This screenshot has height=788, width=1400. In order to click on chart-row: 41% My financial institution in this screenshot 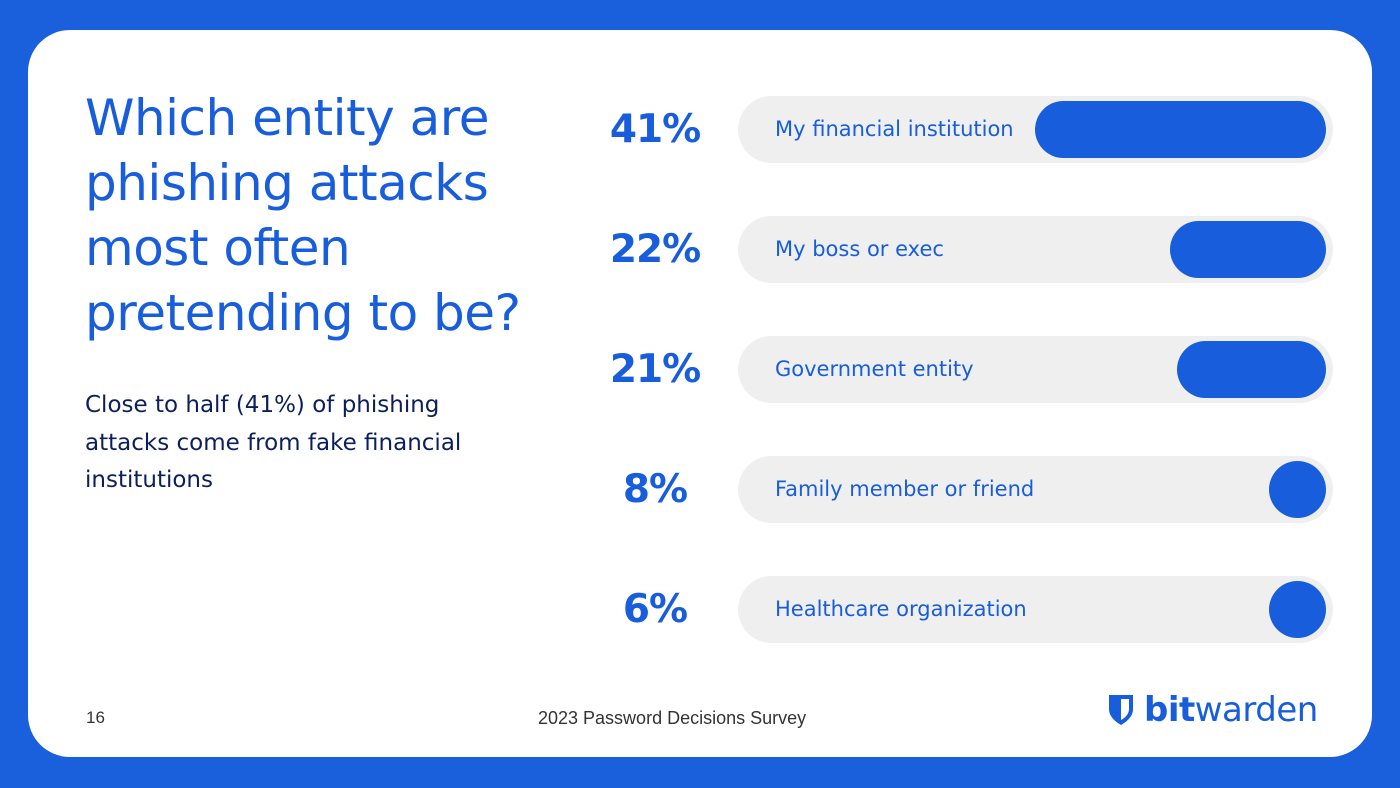, I will do `click(700, 129)`.